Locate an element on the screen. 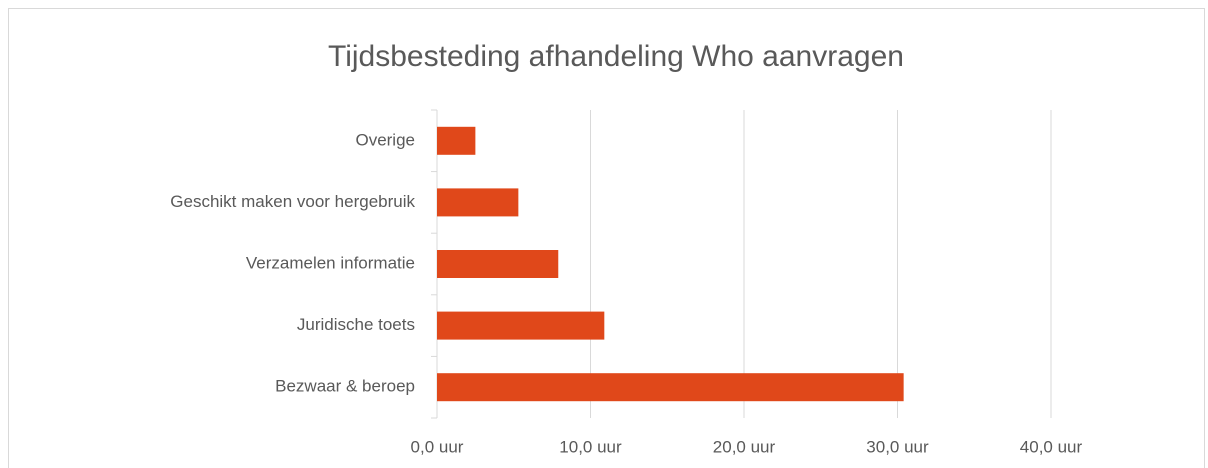 Image resolution: width=1208 pixels, height=468 pixels. x-tick-label: 30,0 uur is located at coordinates (897, 446).